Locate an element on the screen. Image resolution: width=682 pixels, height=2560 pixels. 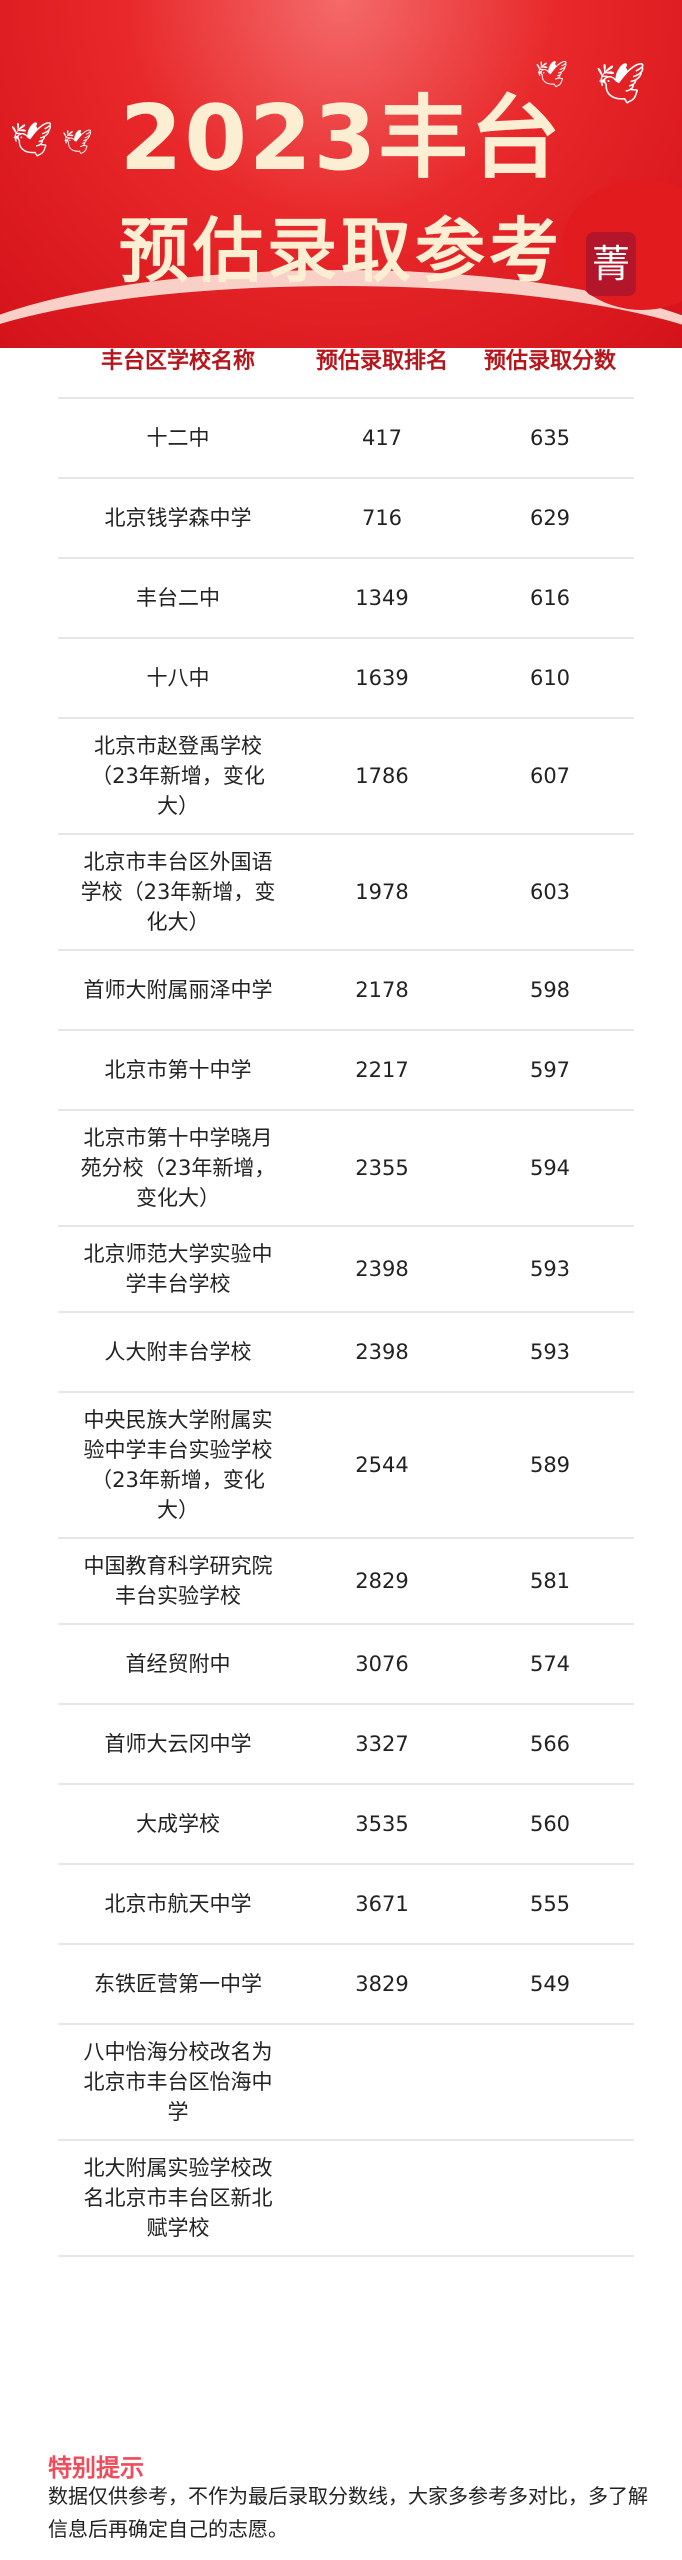
header-banner: 🕊 🕊 🕊 🕊 2023丰台 预估录取参考 菁 is located at coordinates (341, 174).